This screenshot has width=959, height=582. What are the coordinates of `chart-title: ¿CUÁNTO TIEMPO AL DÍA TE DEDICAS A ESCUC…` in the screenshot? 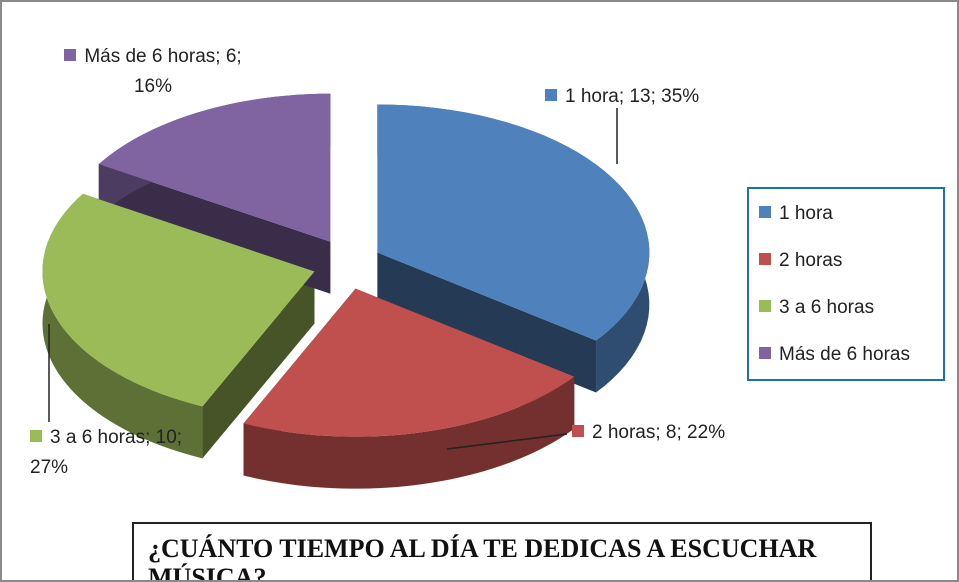 It's located at (502, 551).